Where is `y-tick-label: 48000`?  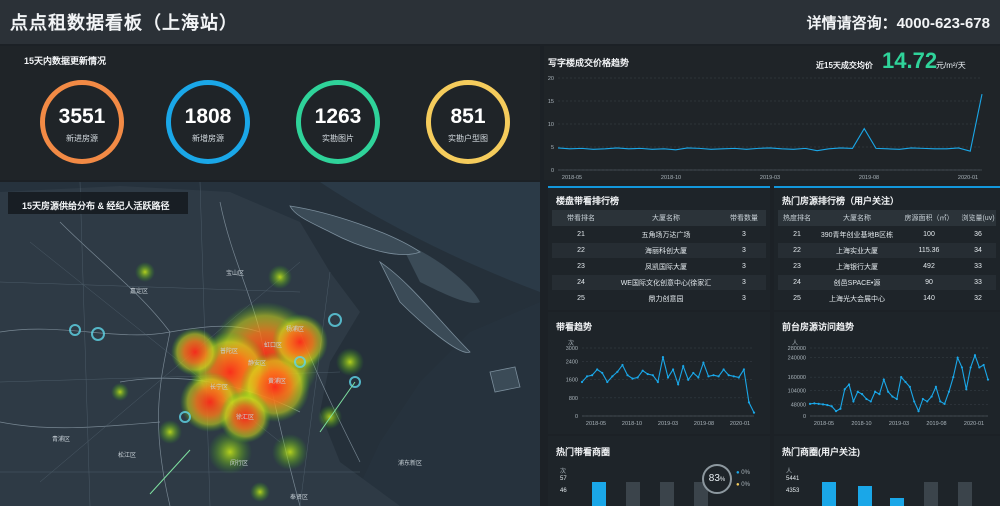
y-tick-label: 48000 is located at coordinates (798, 405).